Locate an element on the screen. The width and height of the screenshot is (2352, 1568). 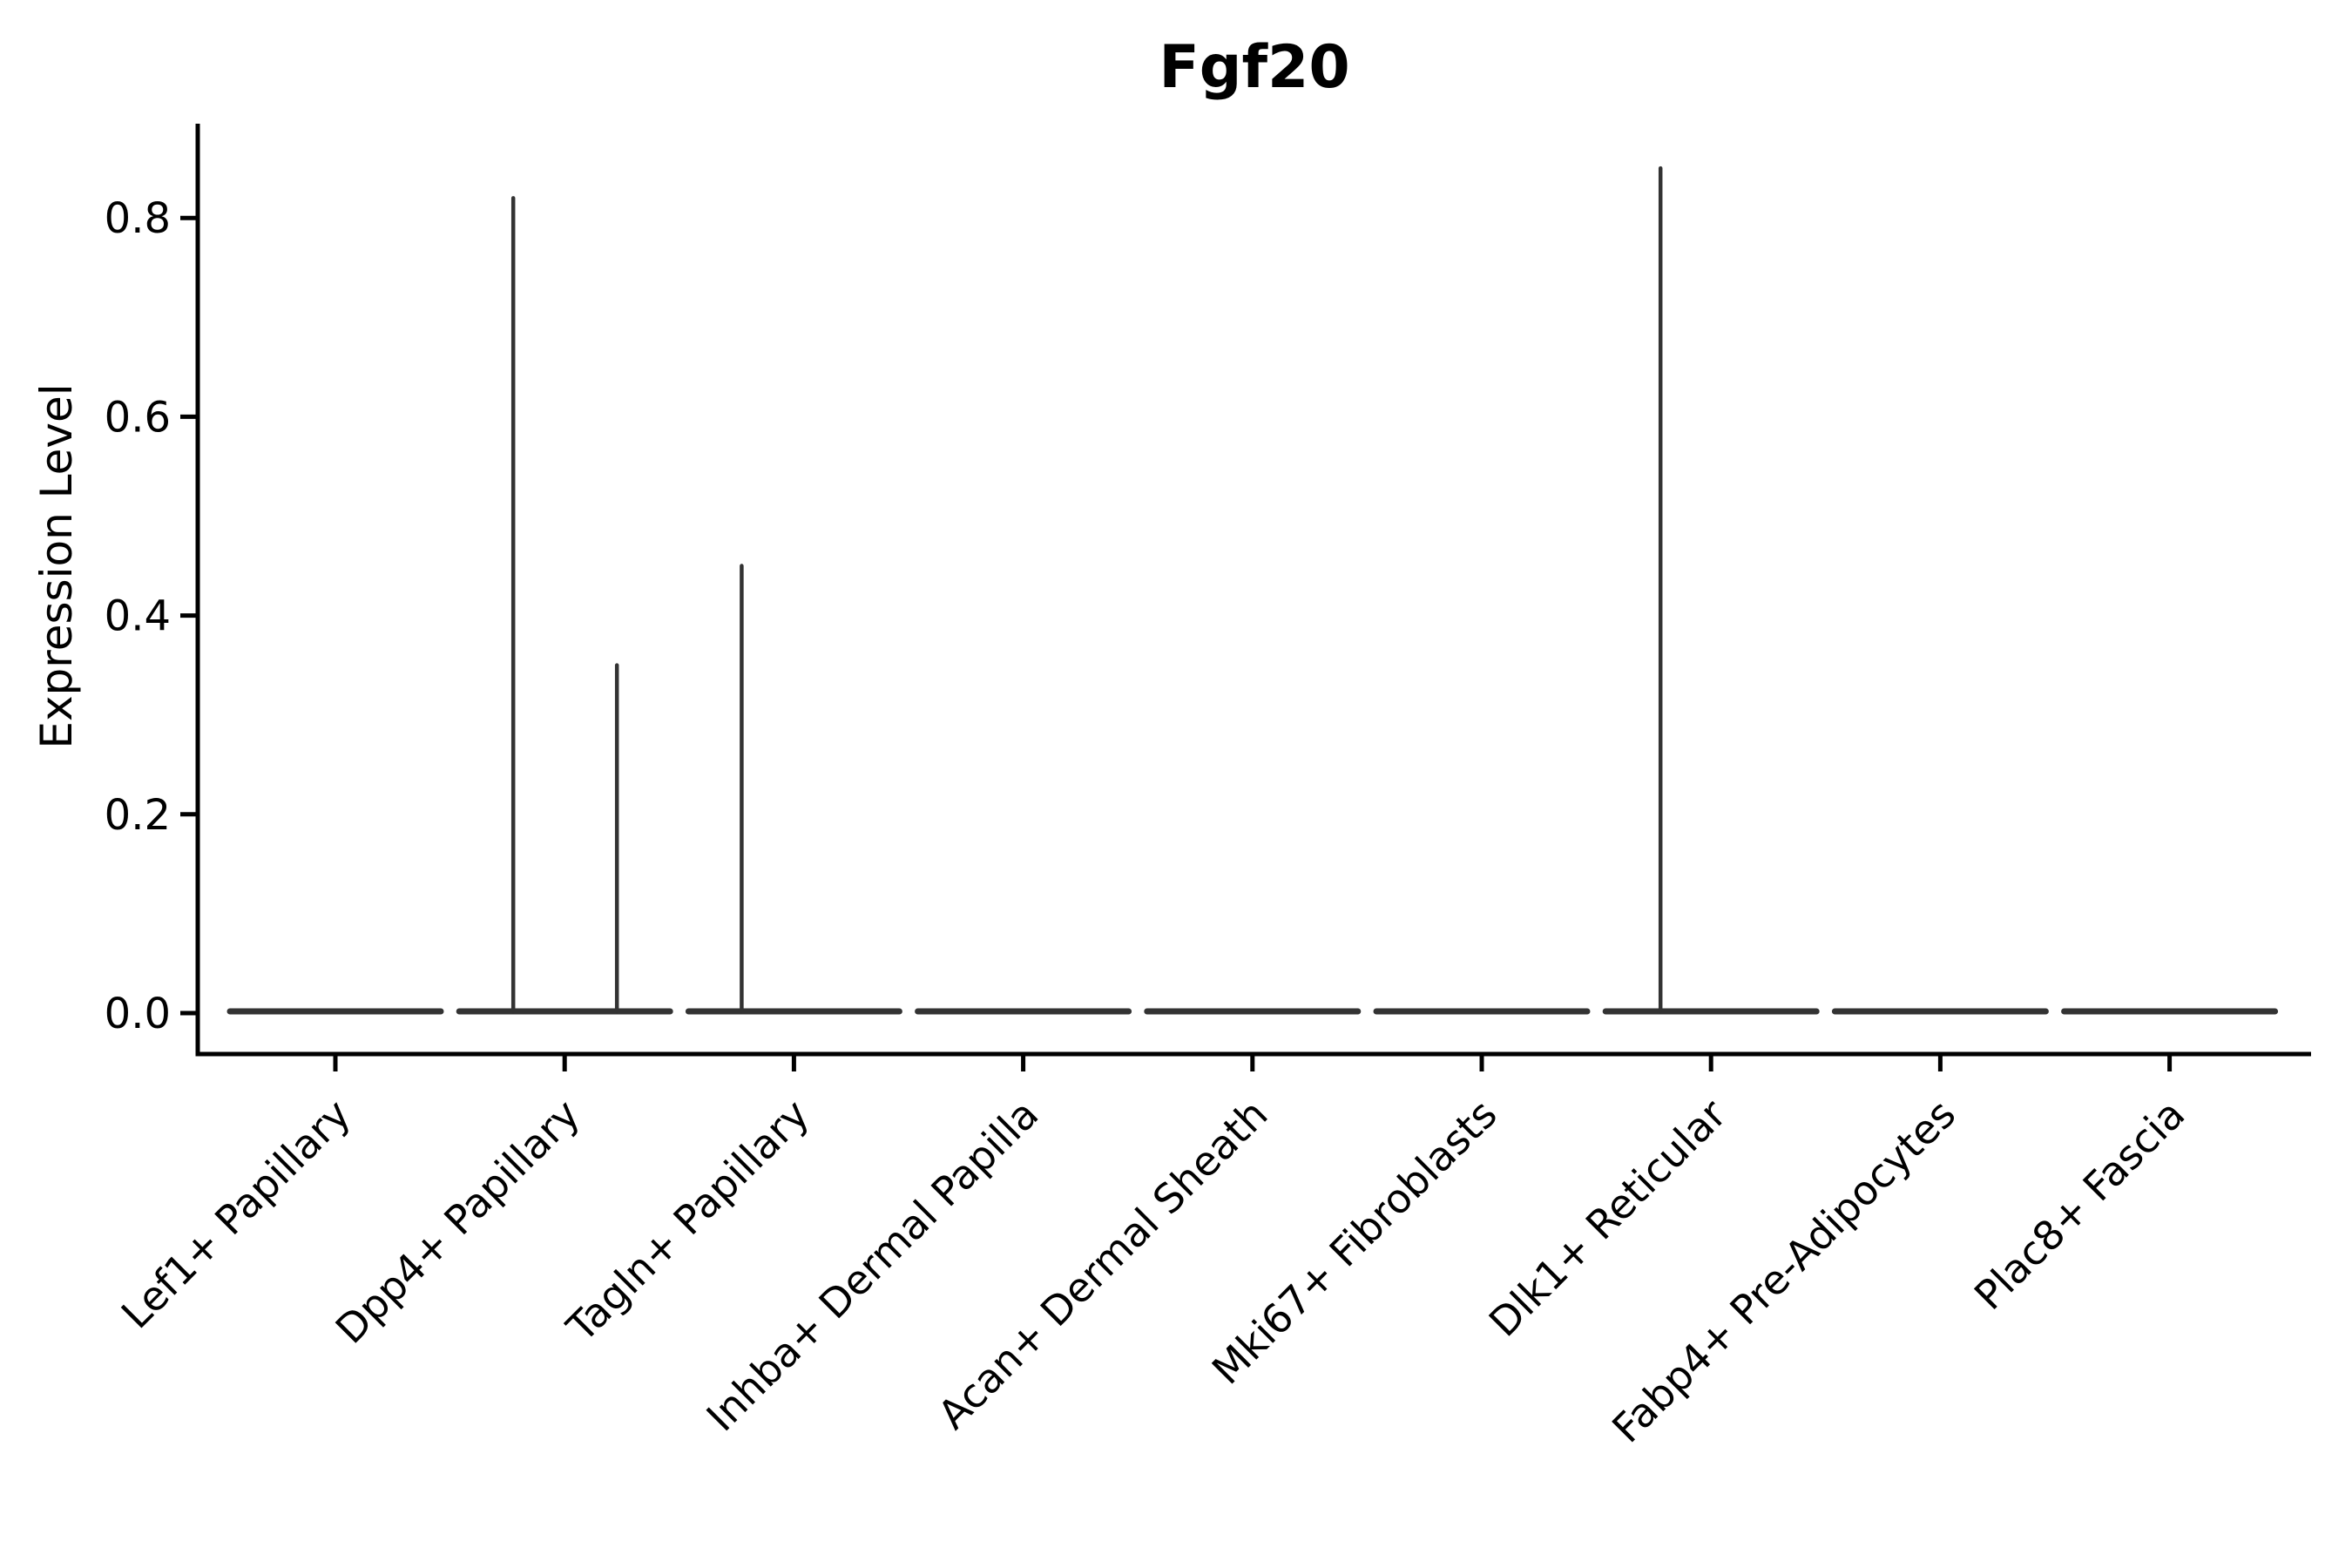
y-tick-label: 0.0 is located at coordinates (138, 1014).